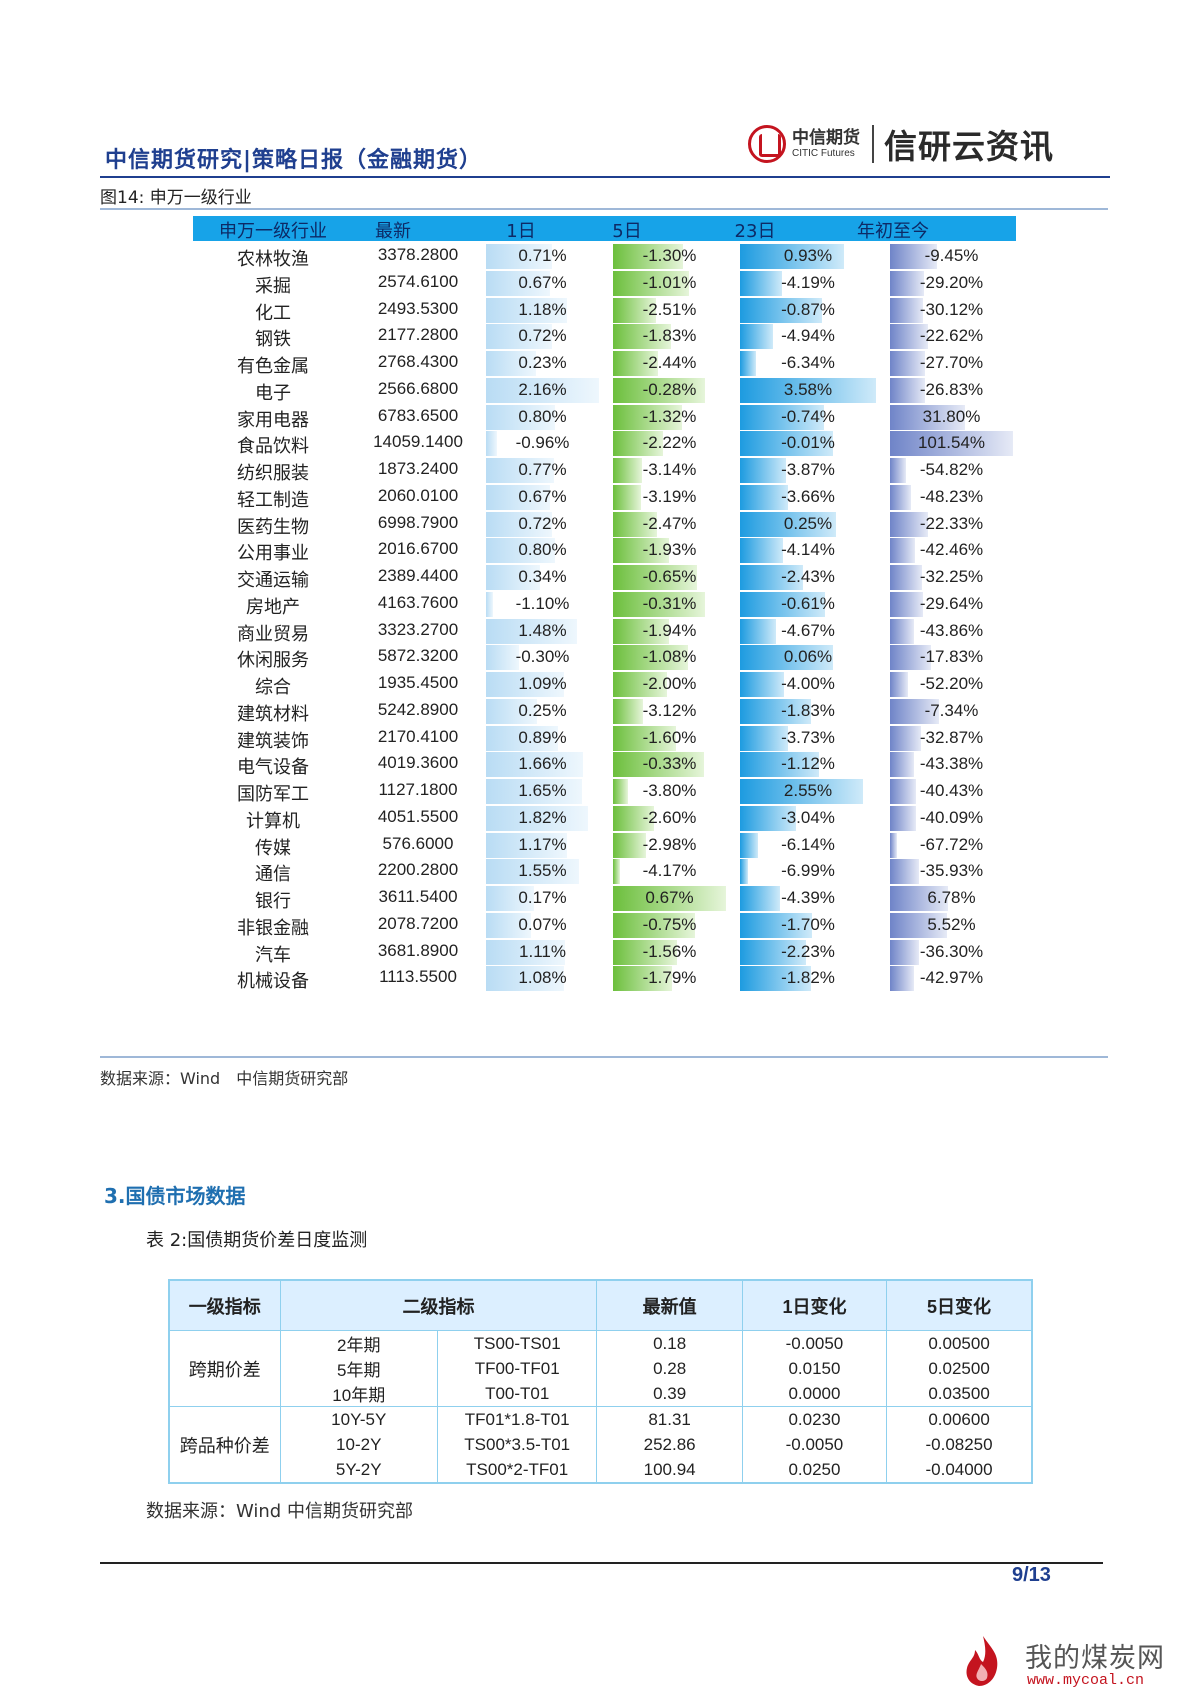 This screenshot has height=1696, width=1200. What do you see at coordinates (951, 897) in the screenshot?
I see `cell-value: 6.78%` at bounding box center [951, 897].